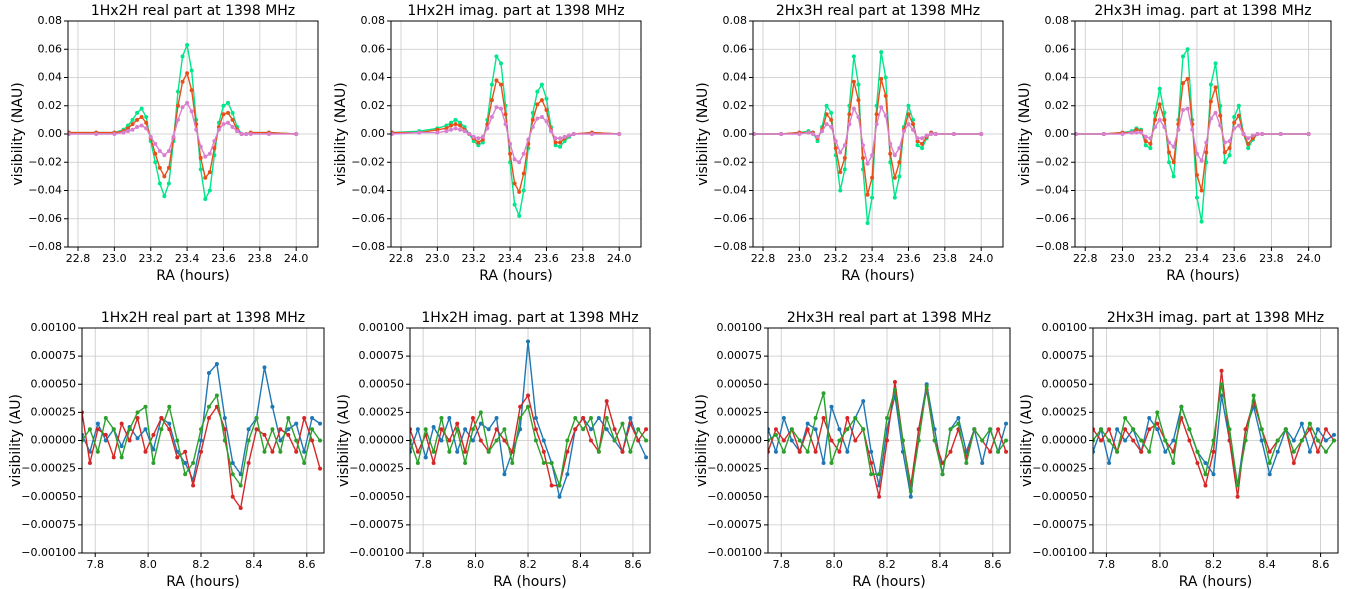 This screenshot has width=1351, height=589. I want to click on y-tick-label: 0.06, so click(50, 48).